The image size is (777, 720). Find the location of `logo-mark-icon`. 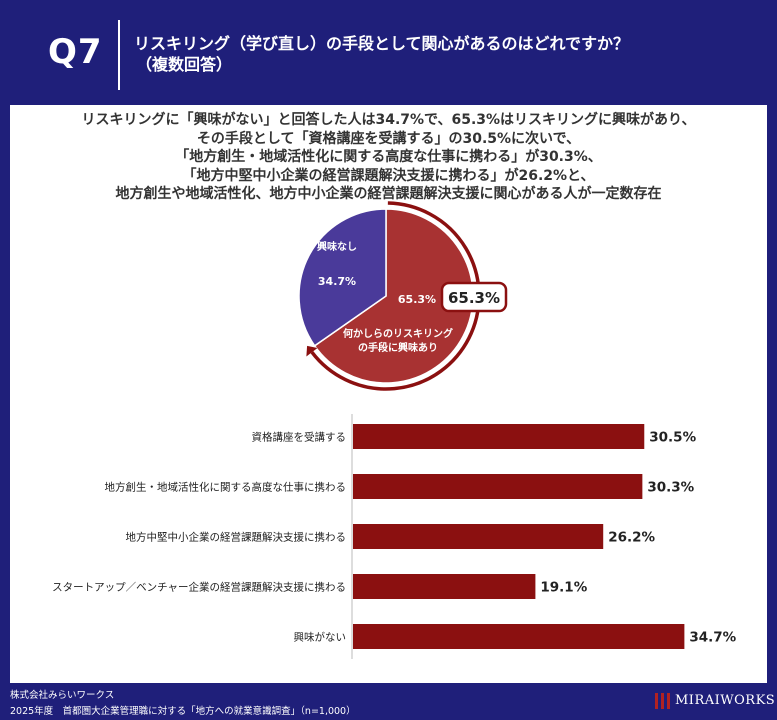

logo-mark-icon is located at coordinates (663, 701).